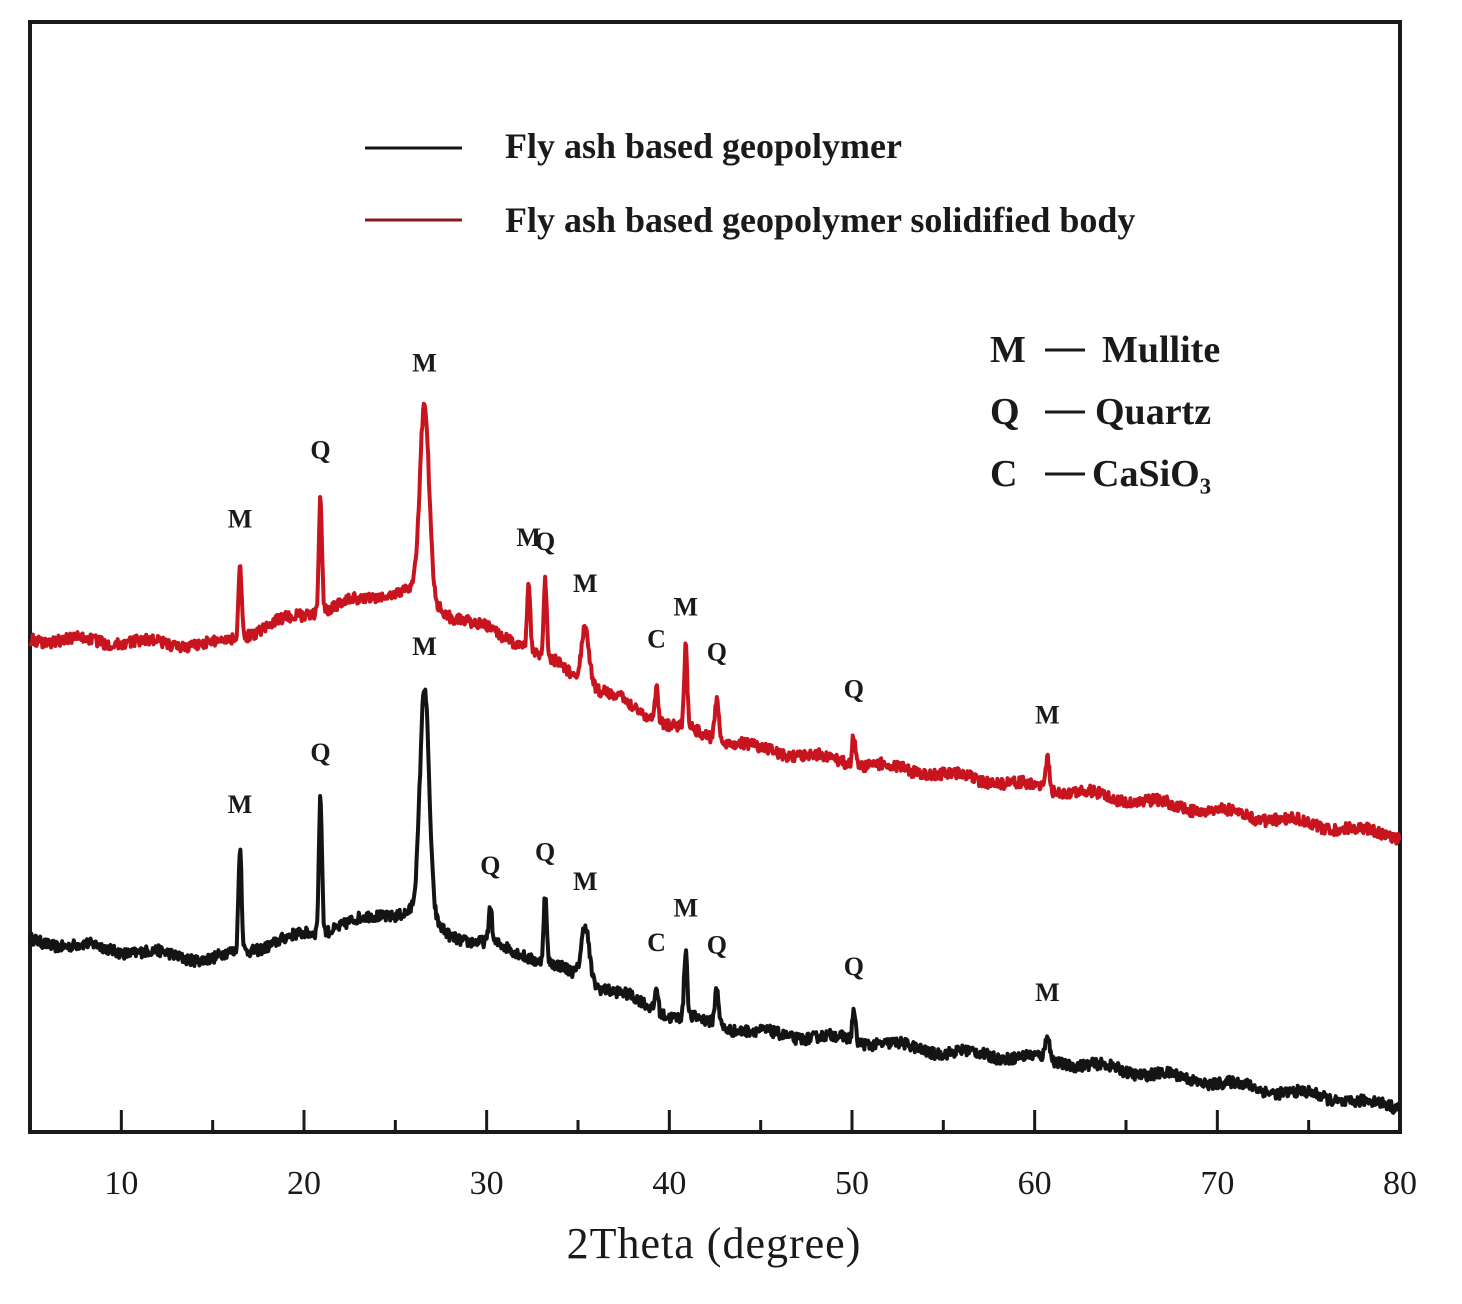 The height and width of the screenshot is (1304, 1462). What do you see at coordinates (1153, 412) in the screenshot?
I see `phase-name-quartz: Quartz` at bounding box center [1153, 412].